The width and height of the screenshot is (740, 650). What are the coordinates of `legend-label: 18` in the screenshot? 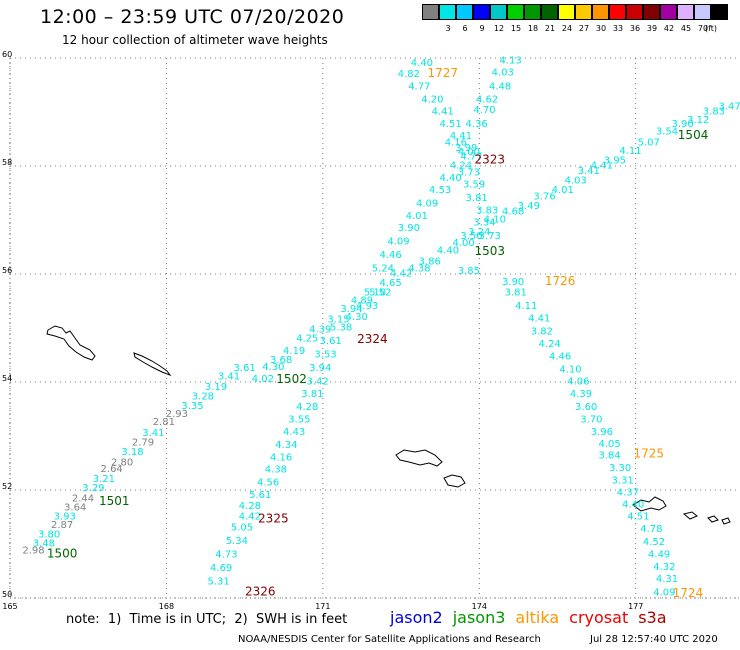 It's located at (533, 28).